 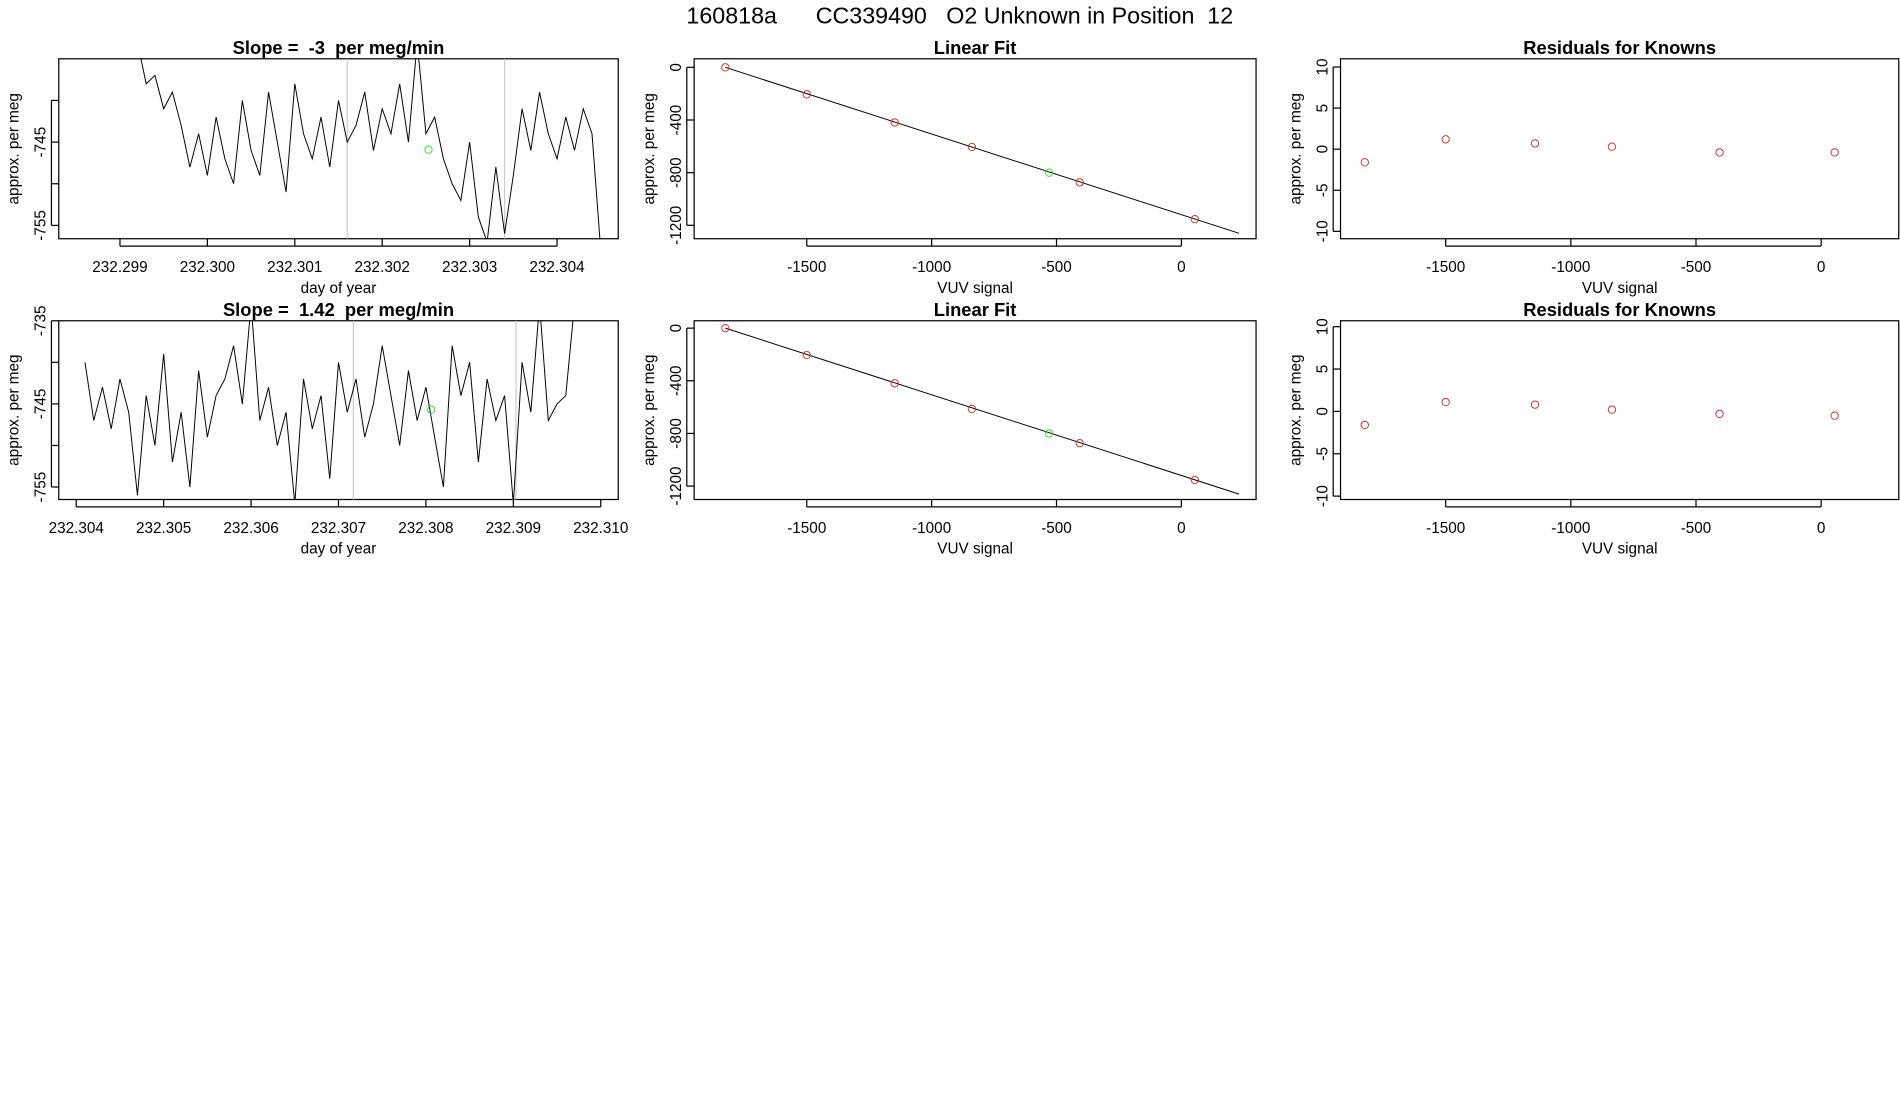 What do you see at coordinates (676, 380) in the screenshot?
I see `y-tick-label: -400` at bounding box center [676, 380].